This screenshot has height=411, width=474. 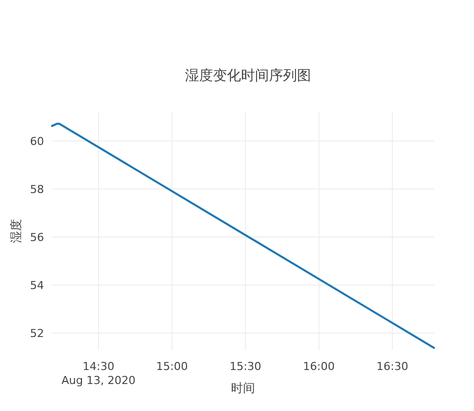 What do you see at coordinates (16, 231) in the screenshot?
I see `y-axis-title: 湿度` at bounding box center [16, 231].